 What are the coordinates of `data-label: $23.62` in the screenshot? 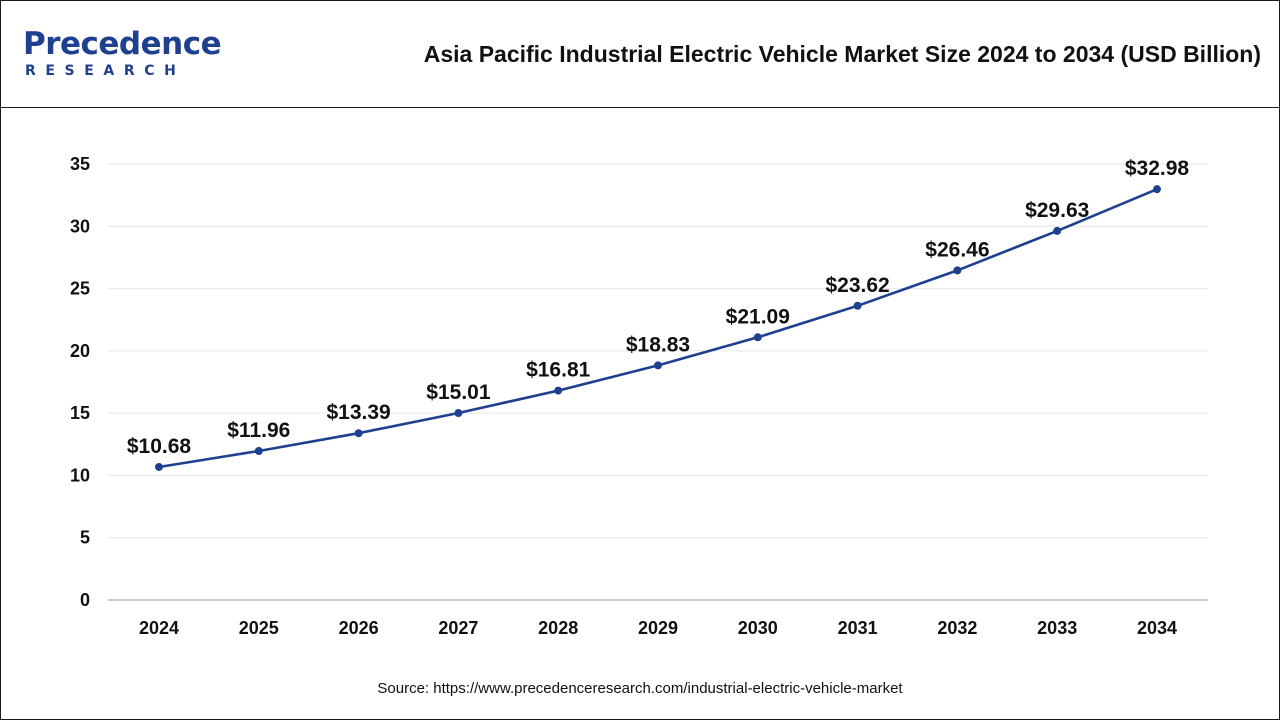 It's located at (857, 285).